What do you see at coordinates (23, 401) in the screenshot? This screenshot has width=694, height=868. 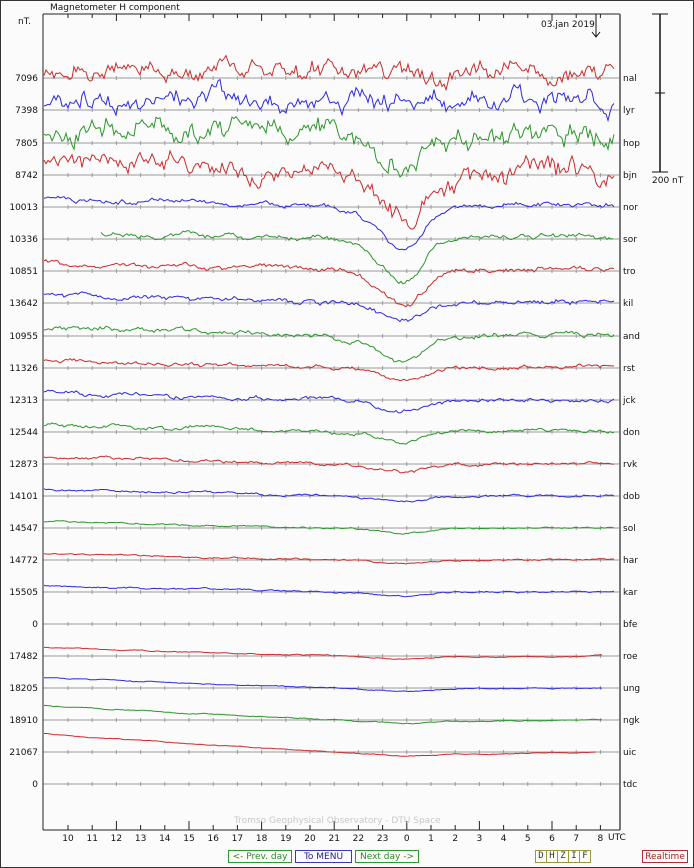 I see `baseline-value: 12313` at bounding box center [23, 401].